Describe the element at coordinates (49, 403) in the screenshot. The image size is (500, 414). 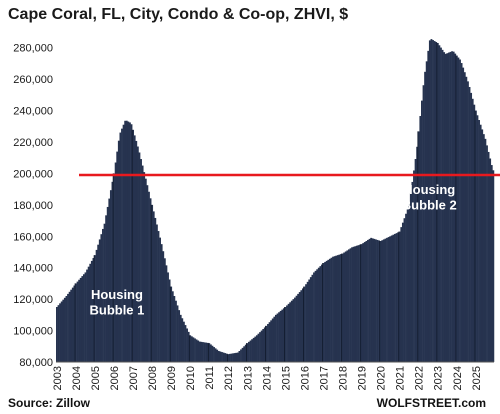
I see `source-label: Source: Zillow` at that location.